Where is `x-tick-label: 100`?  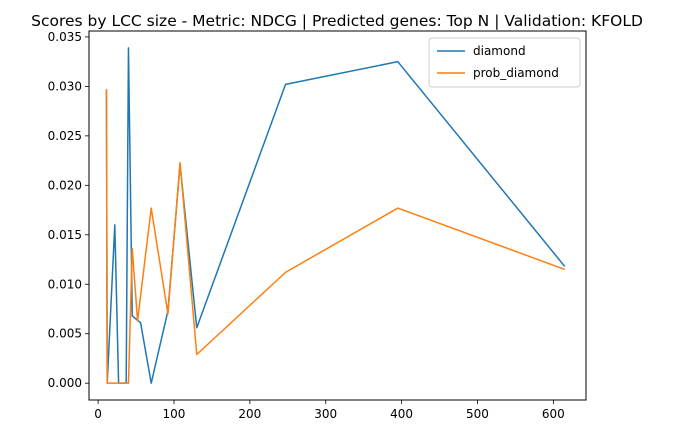 x-tick-label: 100 is located at coordinates (174, 414).